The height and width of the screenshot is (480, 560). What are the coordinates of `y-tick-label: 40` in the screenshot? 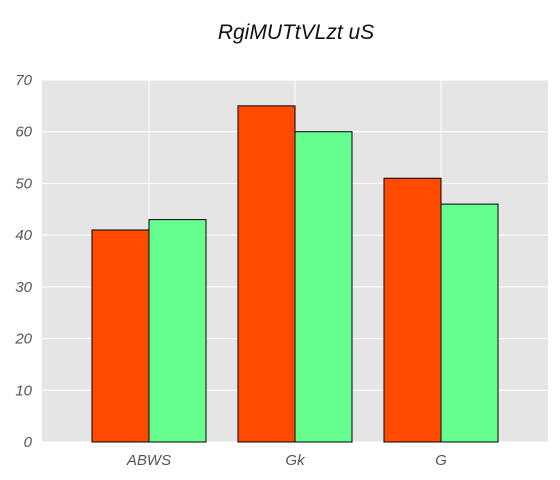 It's located at (23, 235).